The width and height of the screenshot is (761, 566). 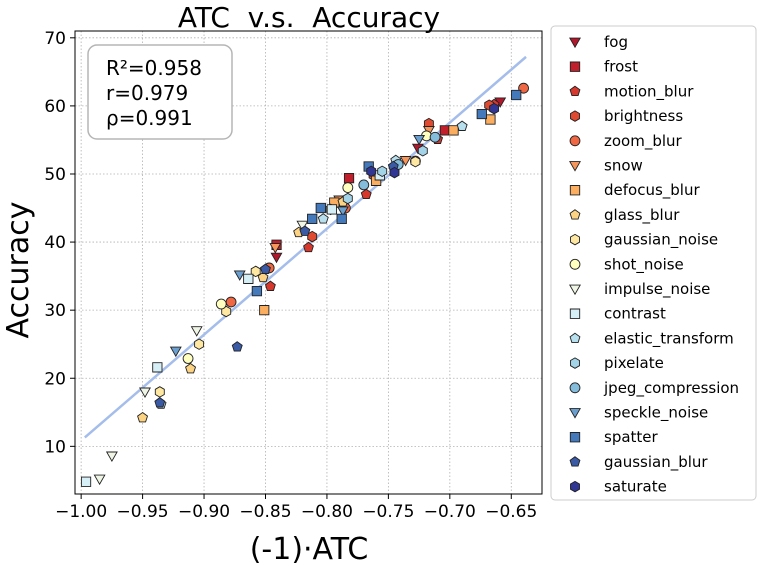 What do you see at coordinates (154, 68) in the screenshot?
I see `stats-r2: R²=0.958` at bounding box center [154, 68].